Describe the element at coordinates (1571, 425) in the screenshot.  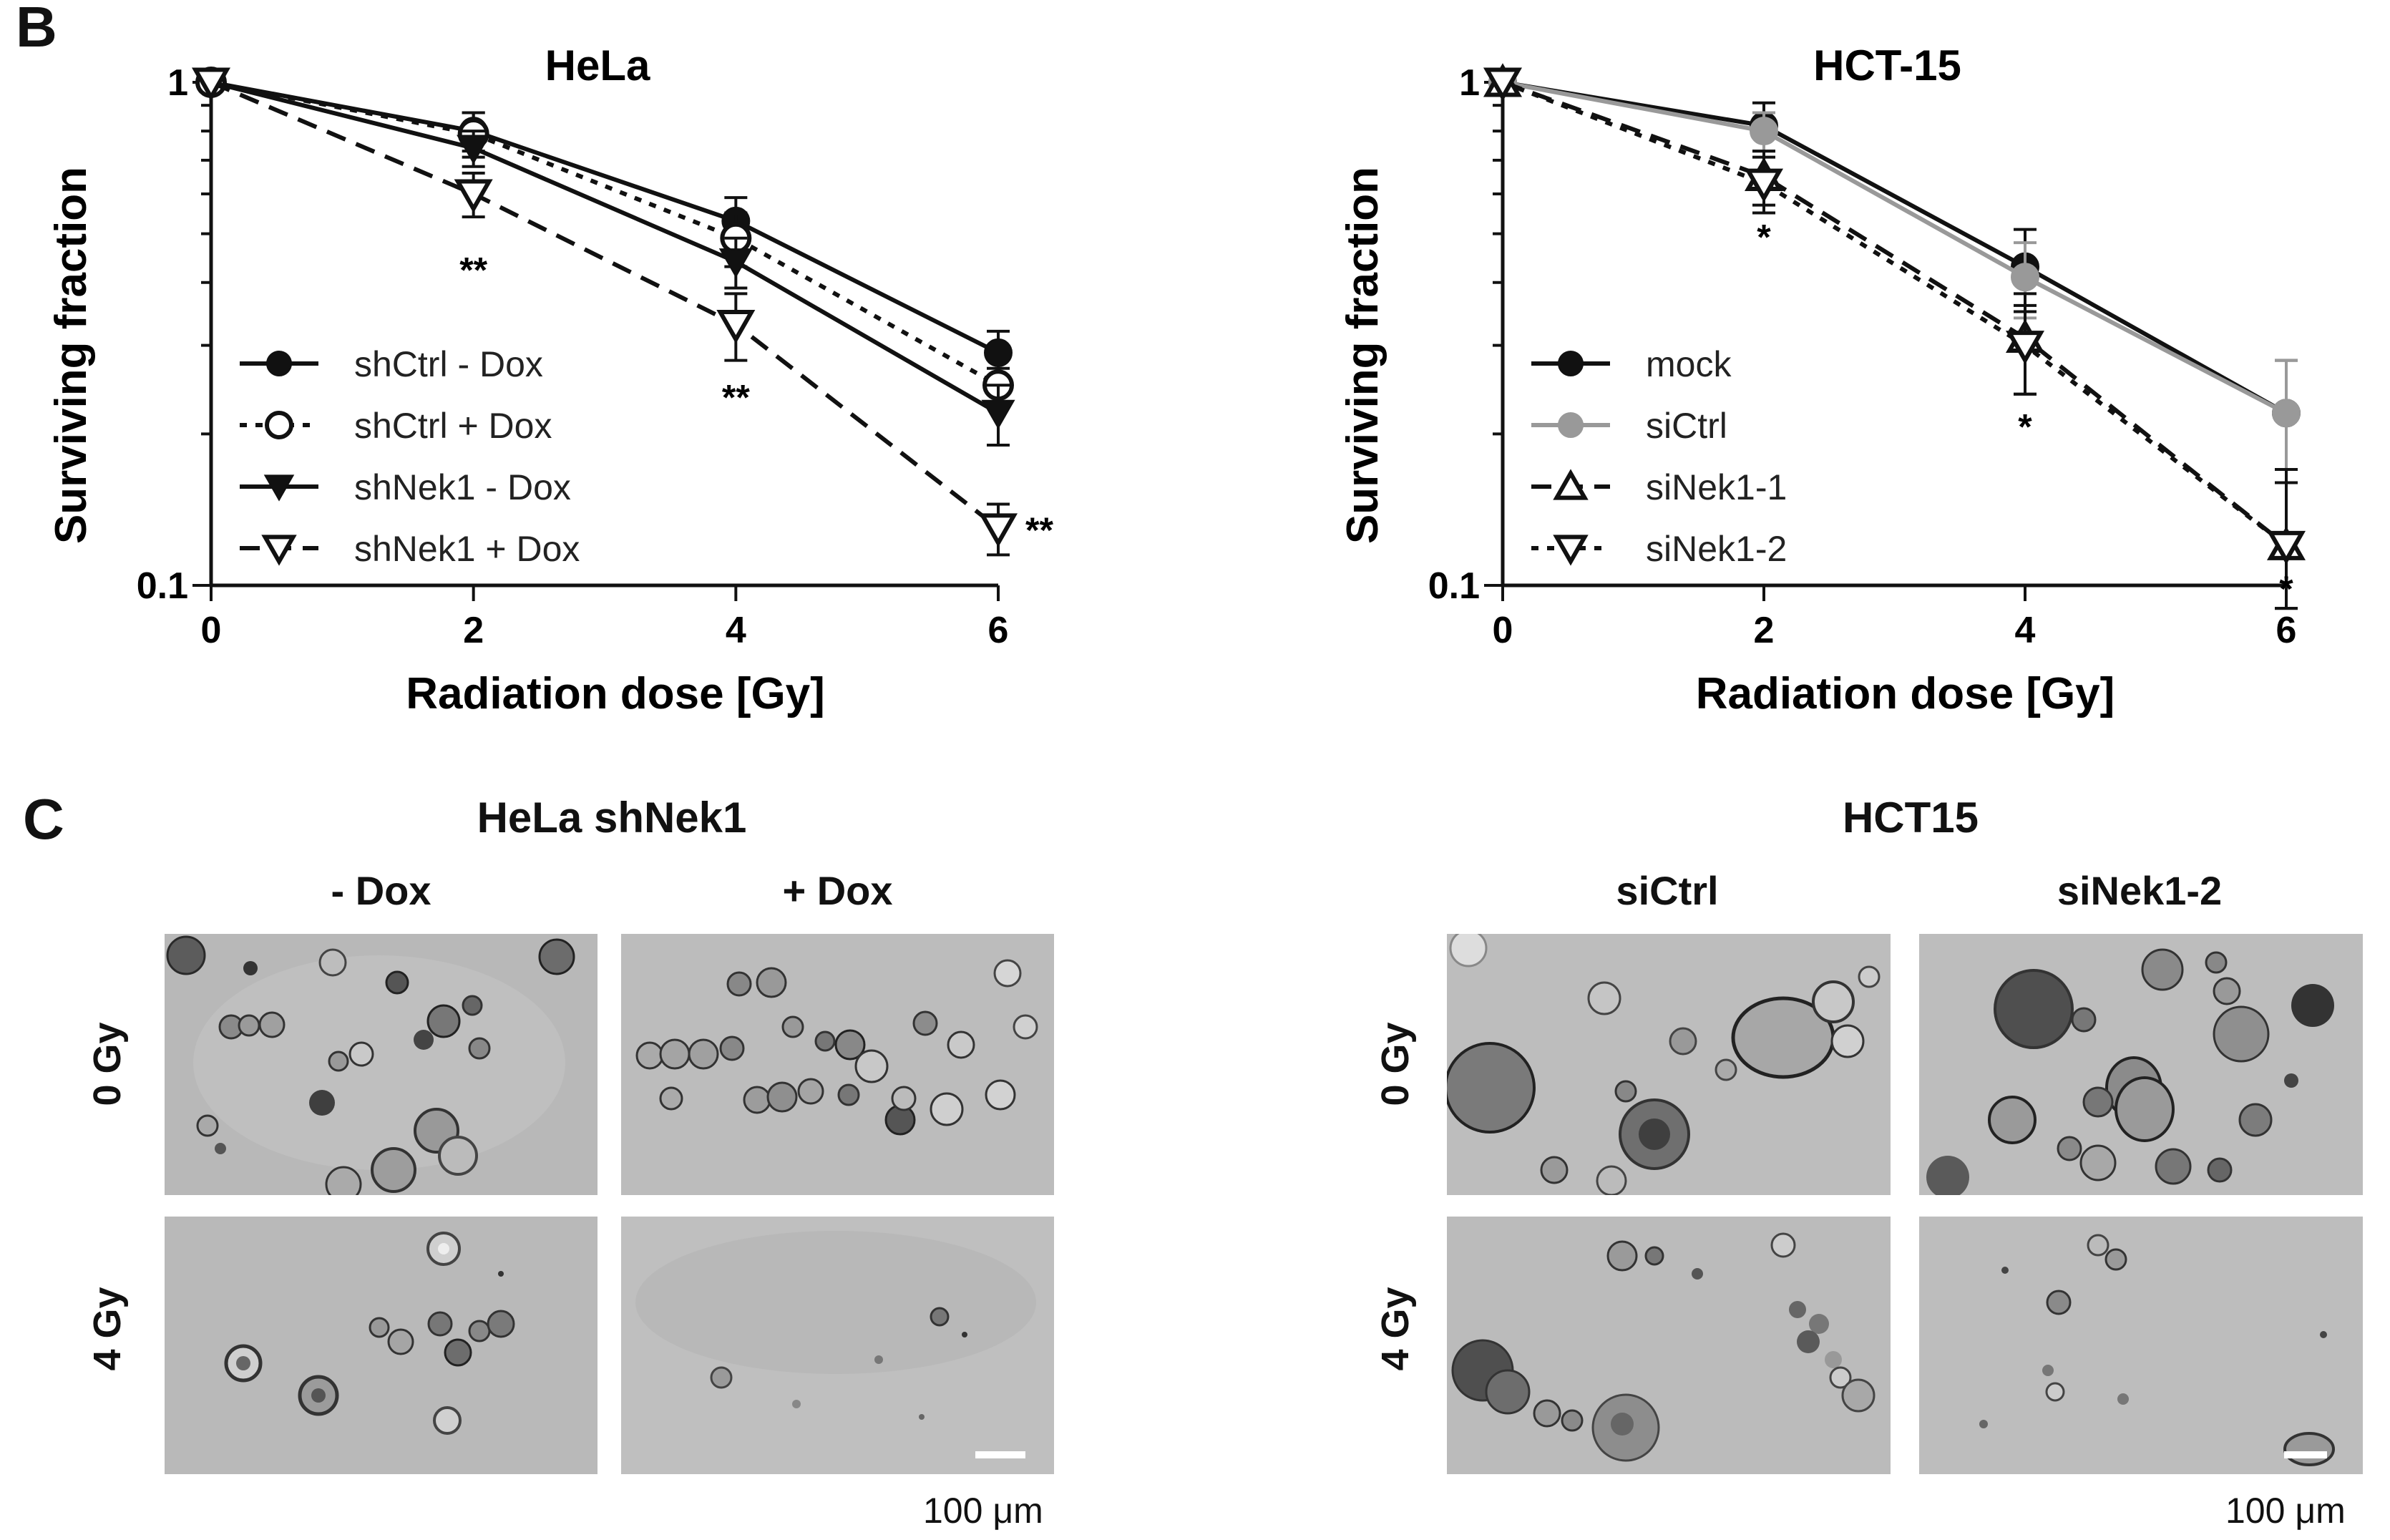
I see `hct-15-legend-sictrl-marker` at that location.